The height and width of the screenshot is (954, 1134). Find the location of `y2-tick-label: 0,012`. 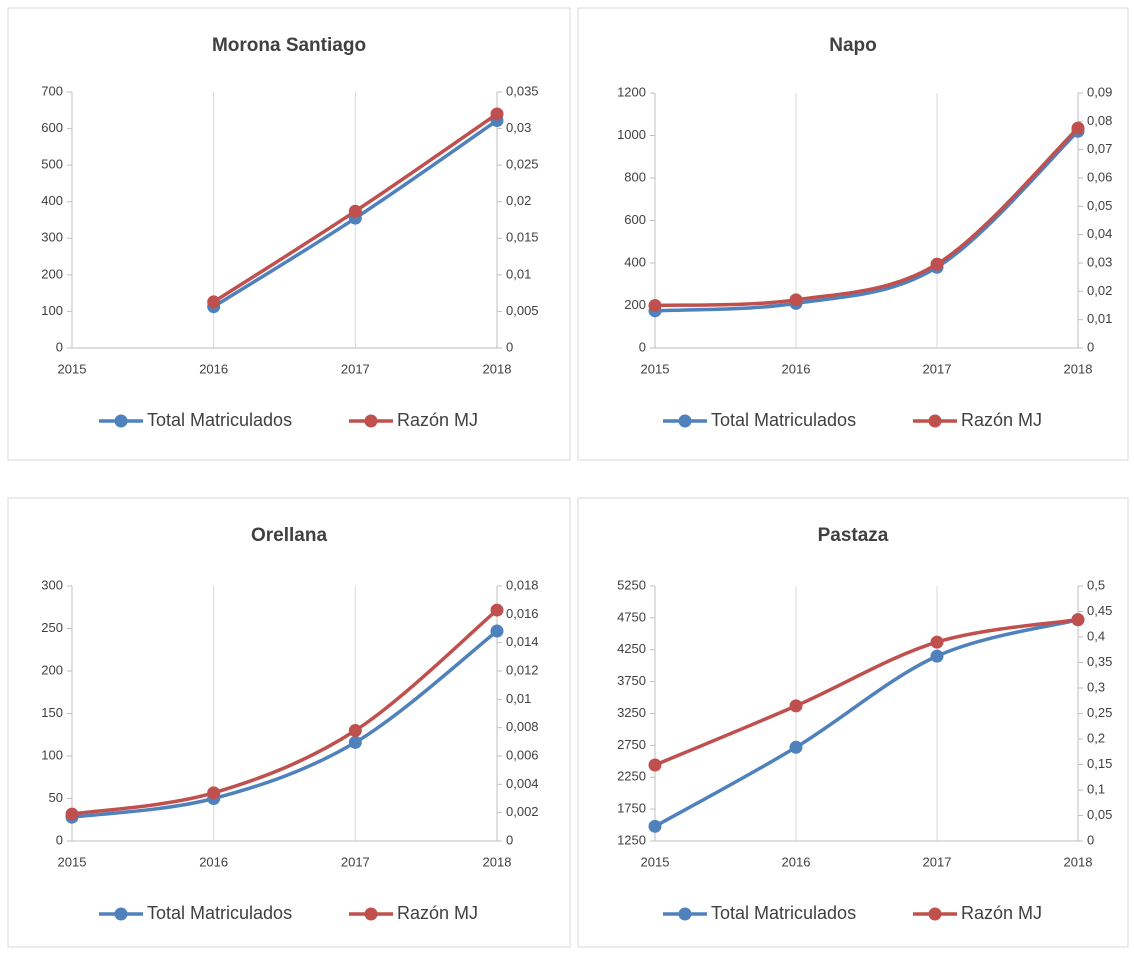

y2-tick-label: 0,012 is located at coordinates (522, 669).